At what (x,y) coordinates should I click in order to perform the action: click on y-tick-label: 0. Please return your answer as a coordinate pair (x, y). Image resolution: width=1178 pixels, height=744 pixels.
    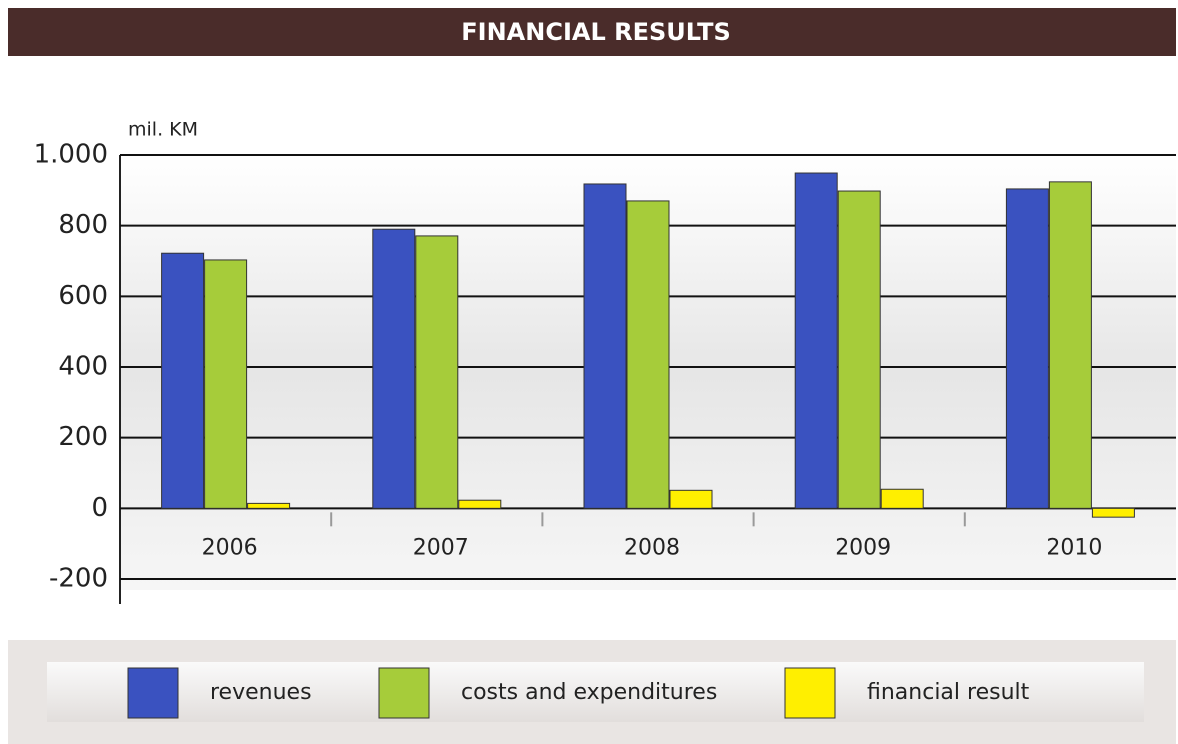
    Looking at the image, I should click on (99, 508).